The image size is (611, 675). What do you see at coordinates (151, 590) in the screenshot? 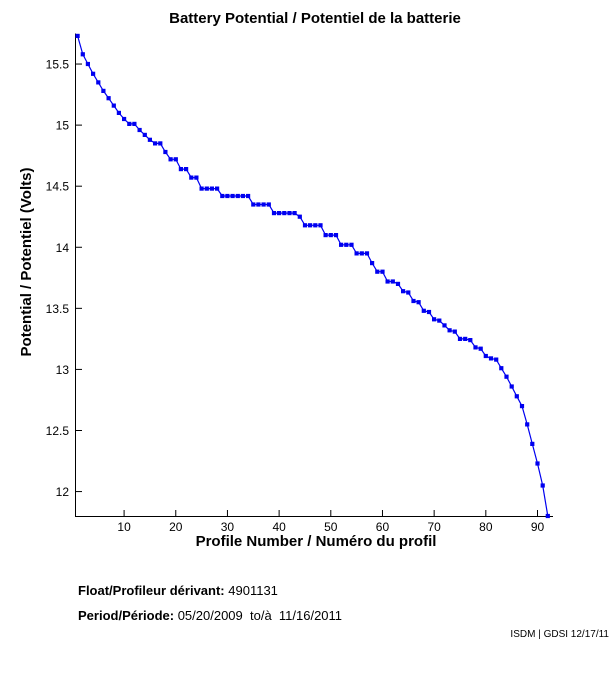
I see `float-id-label: Float/Profileur dérivant:` at bounding box center [151, 590].